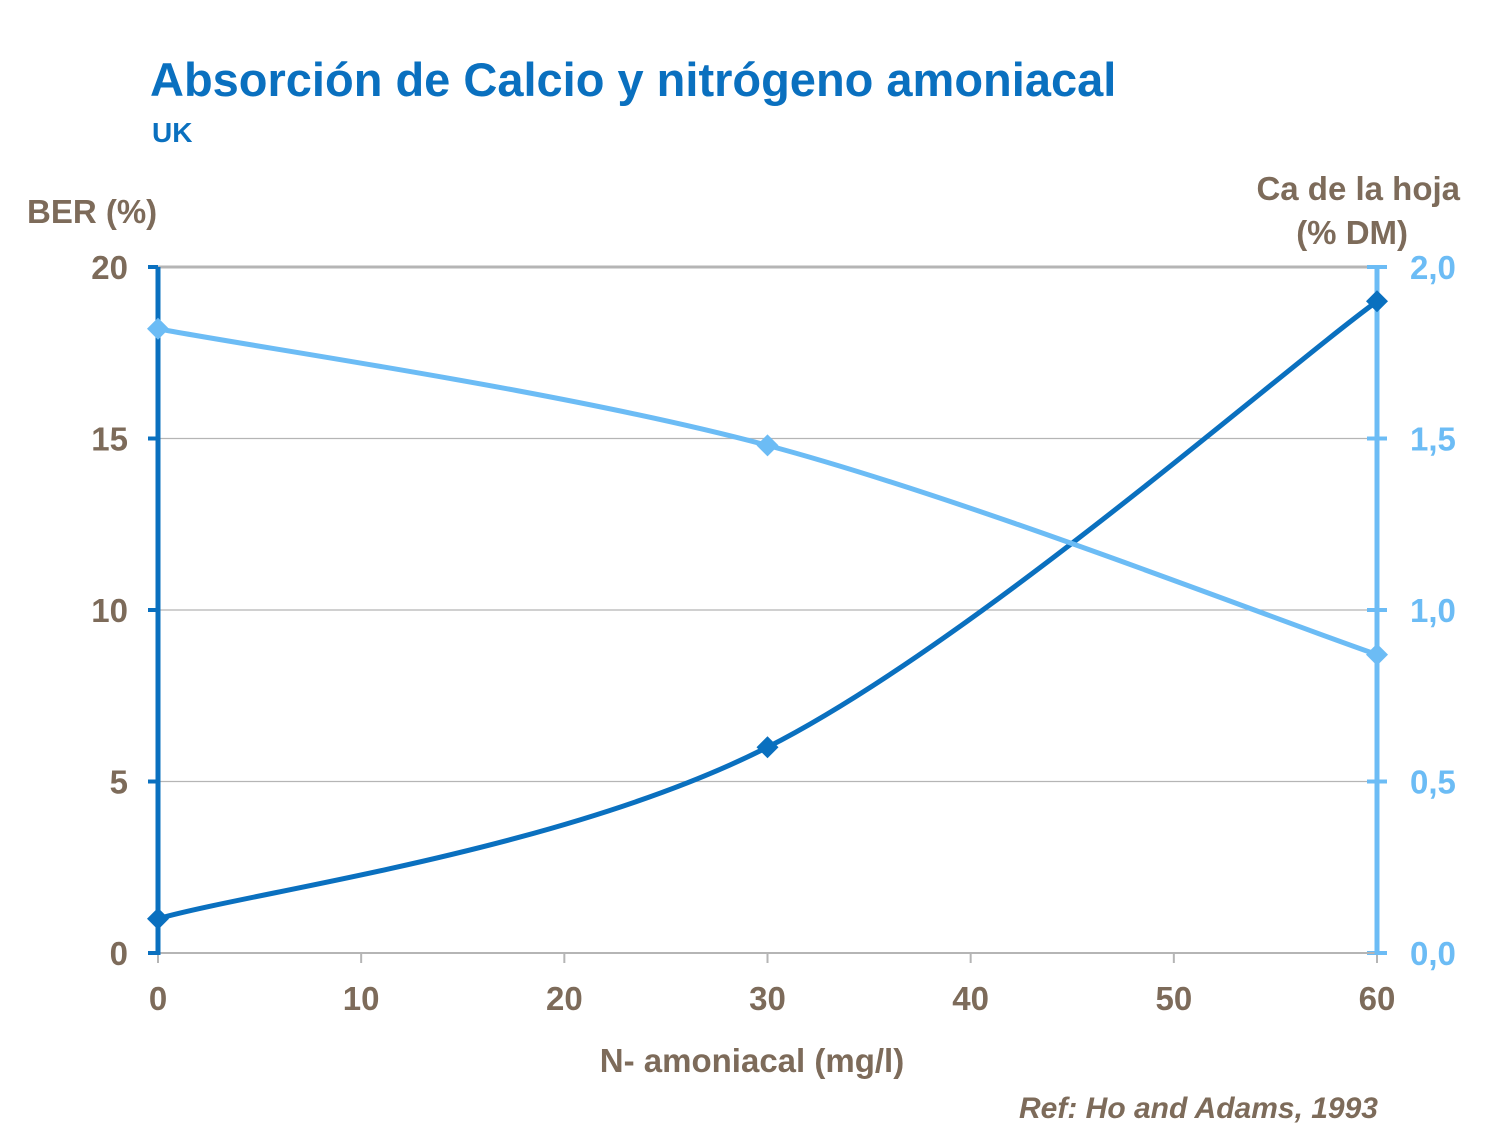 This screenshot has width=1500, height=1126. What do you see at coordinates (1433, 610) in the screenshot?
I see `y-right-tick-label: 1,0` at bounding box center [1433, 610].